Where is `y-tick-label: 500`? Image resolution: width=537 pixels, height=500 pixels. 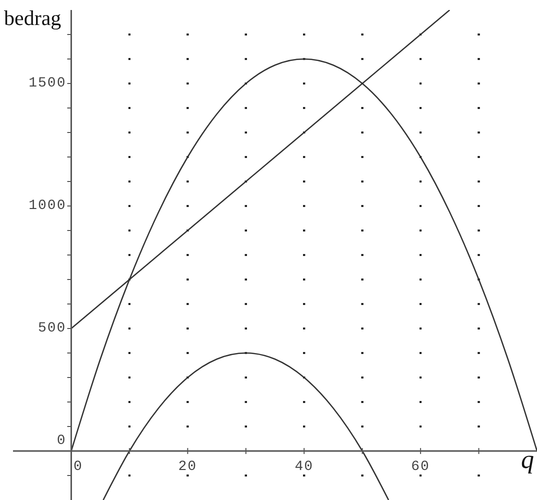 y-tick-label: 500 is located at coordinates (52, 328).